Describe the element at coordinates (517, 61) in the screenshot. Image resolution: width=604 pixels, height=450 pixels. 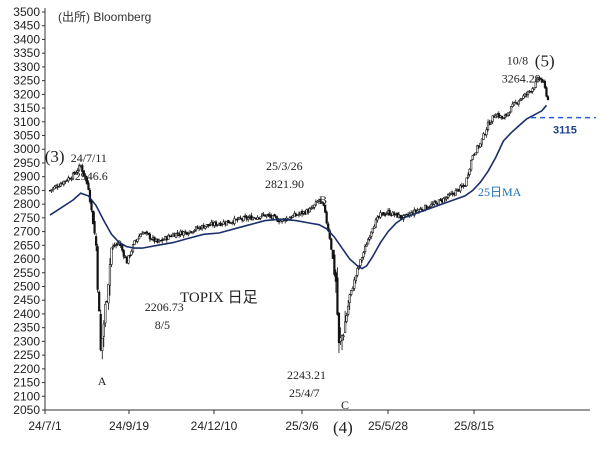
I see `annotation-d5: 10/8` at that location.